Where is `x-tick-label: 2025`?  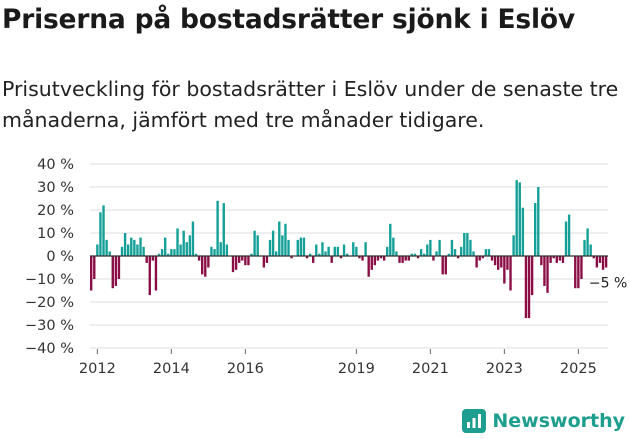
x-tick-label: 2025 is located at coordinates (578, 369).